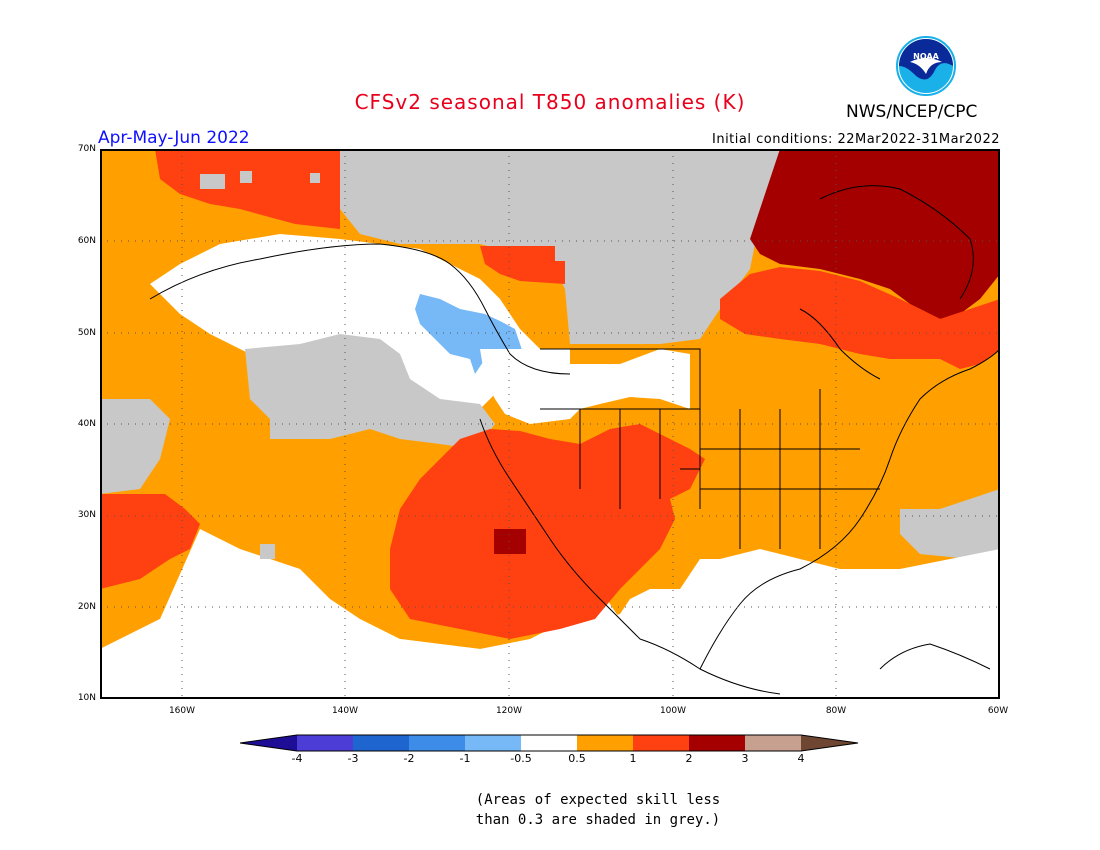 Image resolution: width=1100 pixels, height=850 pixels. I want to click on lat-label: 10N, so click(86, 698).